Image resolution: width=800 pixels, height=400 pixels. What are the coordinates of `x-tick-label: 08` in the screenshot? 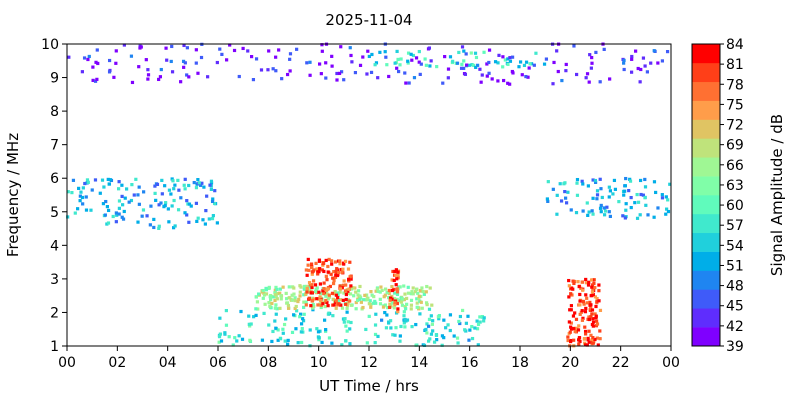 It's located at (268, 363).